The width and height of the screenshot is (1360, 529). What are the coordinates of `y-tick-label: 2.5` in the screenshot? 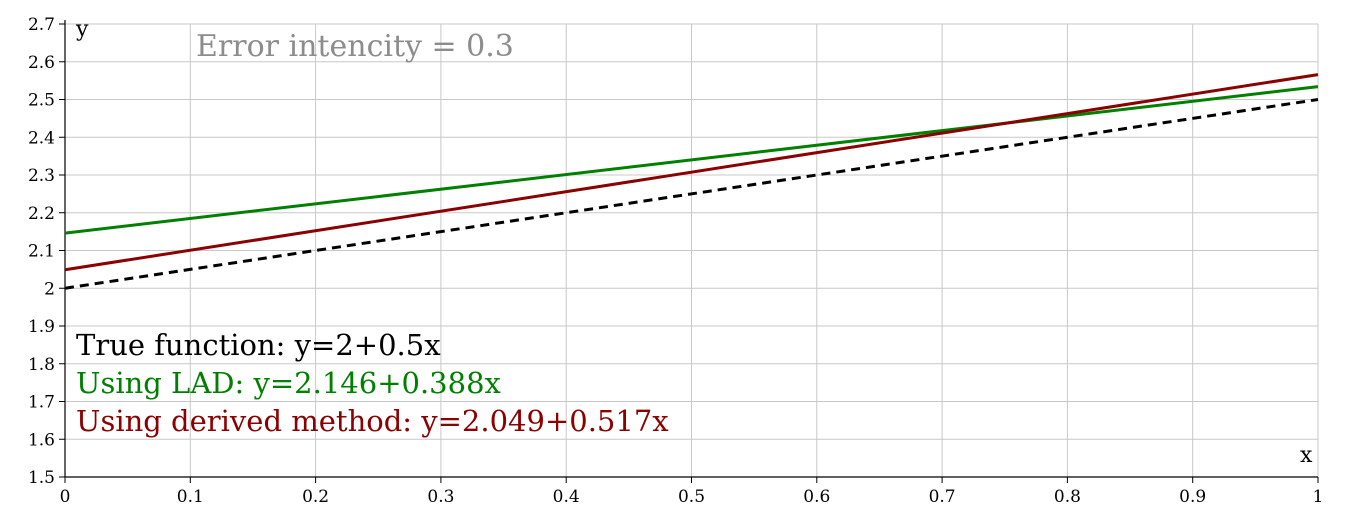 It's located at (41, 101).